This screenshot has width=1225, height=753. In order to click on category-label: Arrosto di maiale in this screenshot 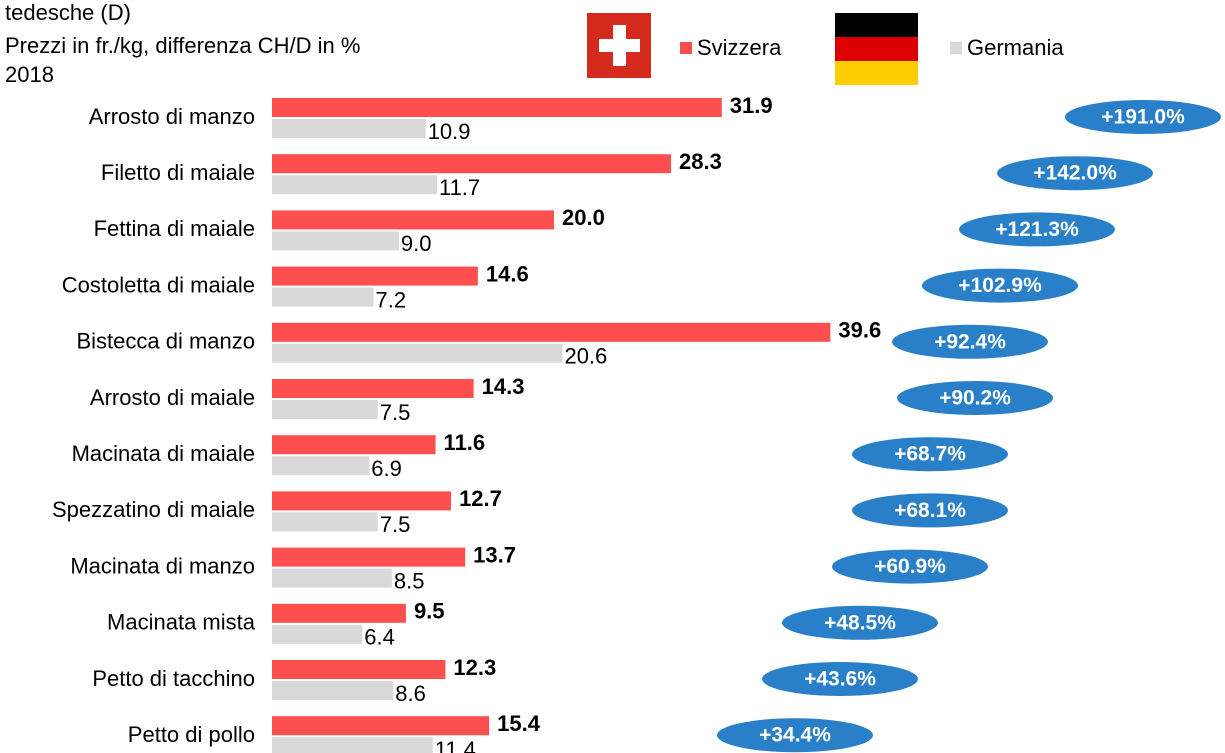, I will do `click(172, 397)`.